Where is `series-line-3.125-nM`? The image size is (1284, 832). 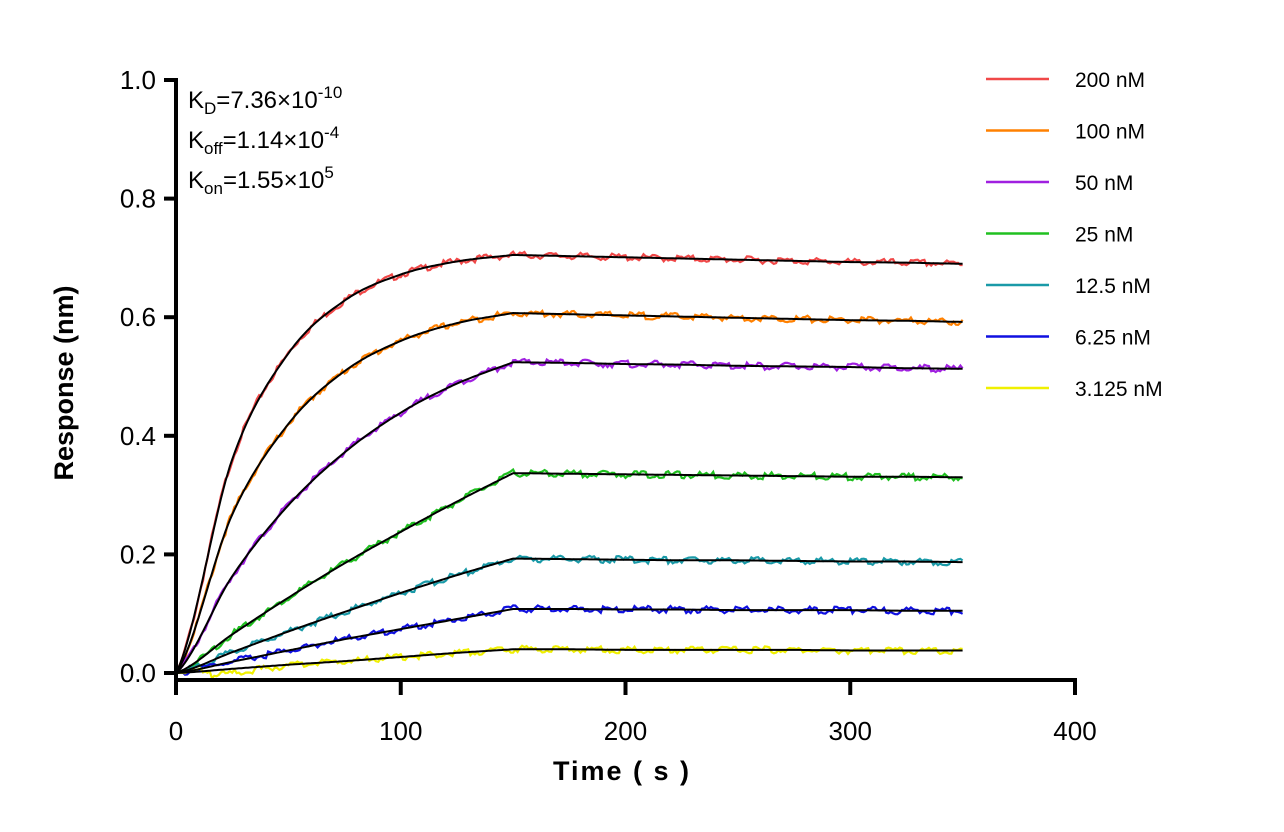
series-line-3.125-nM is located at coordinates (569, 662).